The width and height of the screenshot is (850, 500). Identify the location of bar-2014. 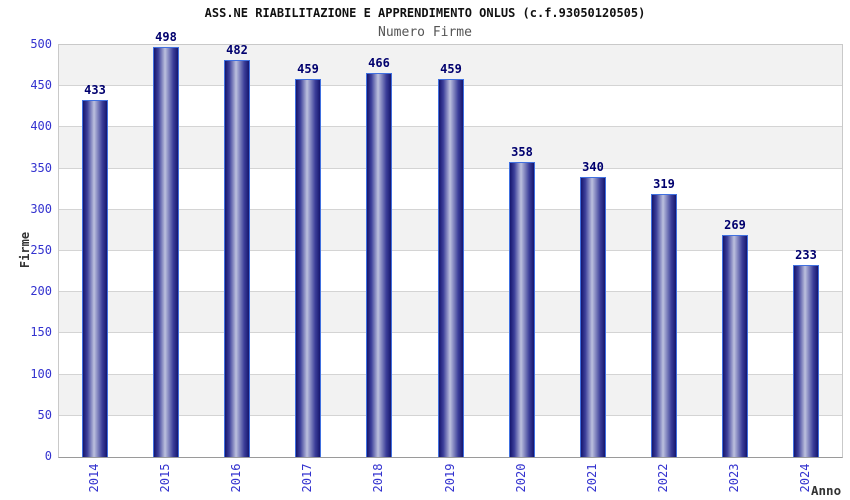
(95, 278).